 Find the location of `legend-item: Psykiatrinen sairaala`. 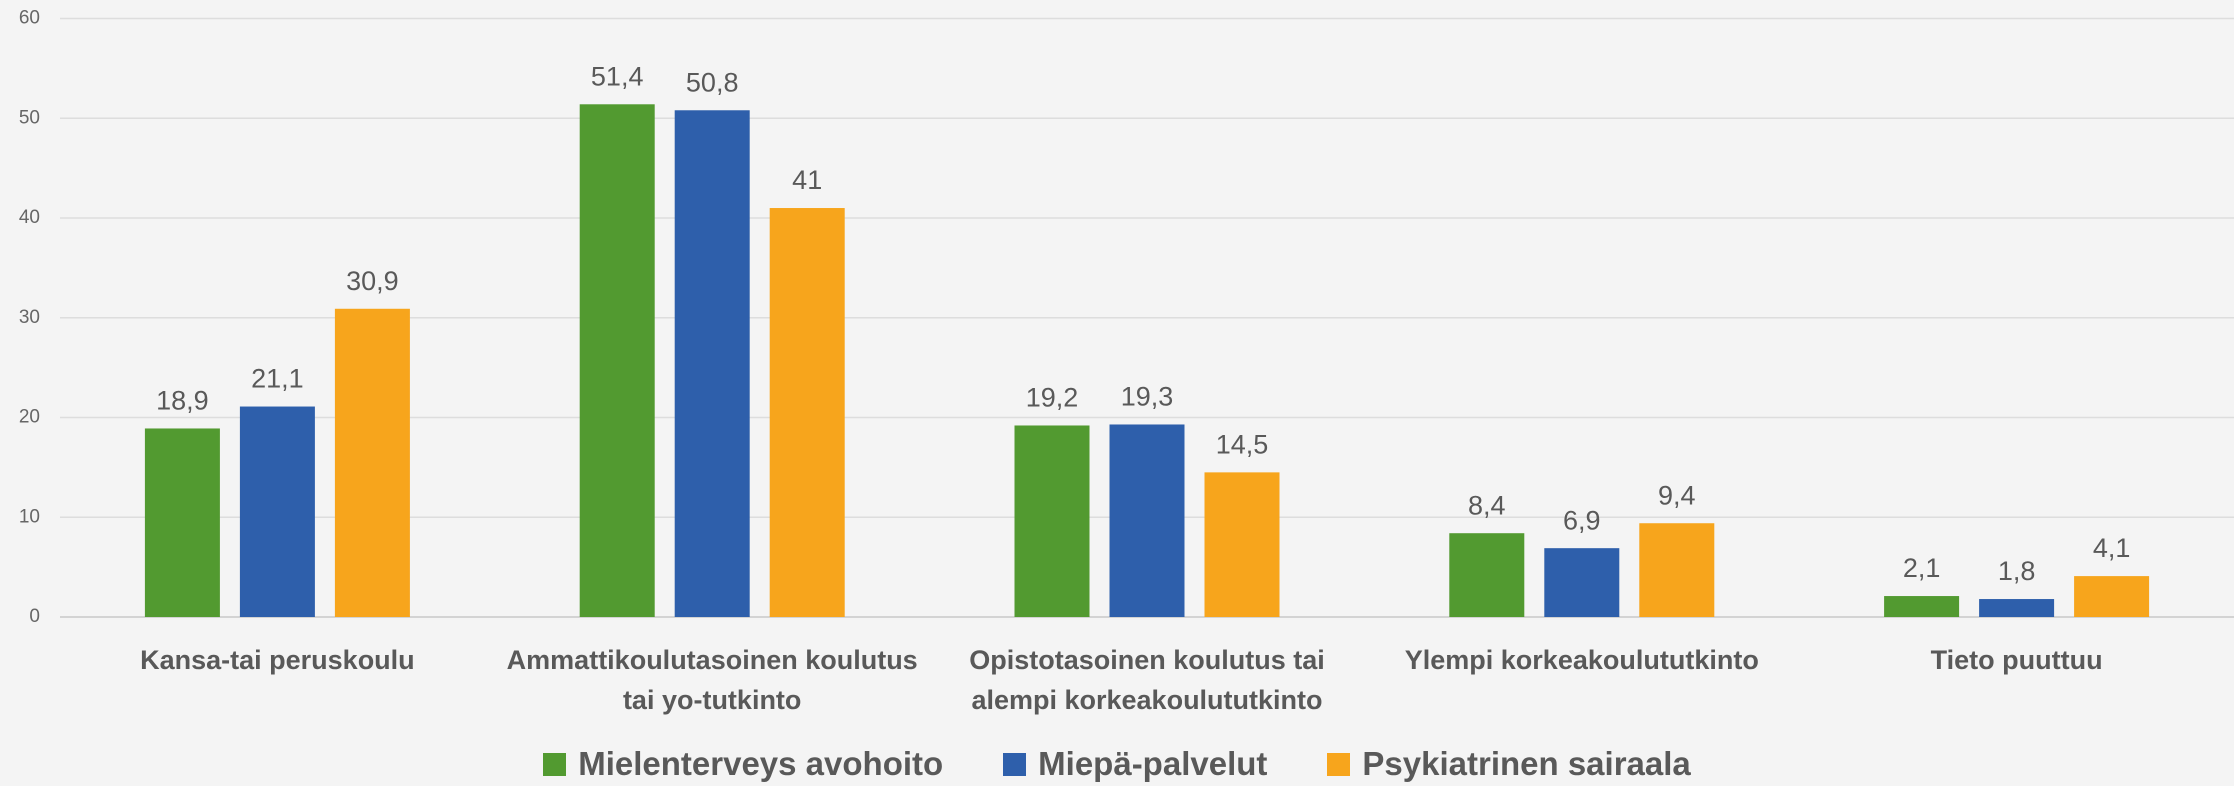

legend-item: Psykiatrinen sairaala is located at coordinates (1509, 764).